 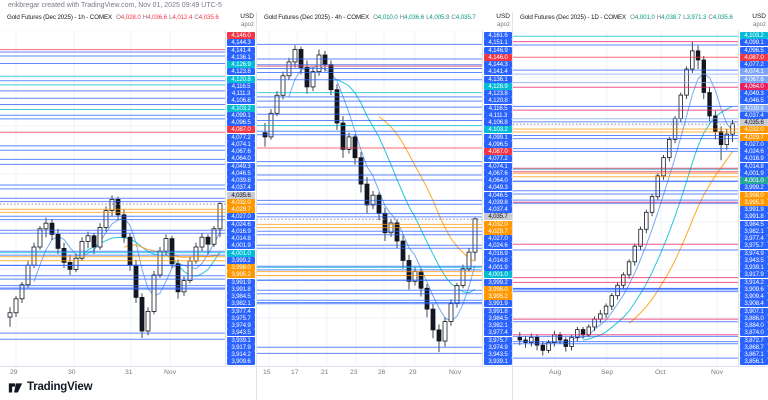 What do you see at coordinates (754, 122) in the screenshot?
I see `current-price-label: 4,035.6` at bounding box center [754, 122].